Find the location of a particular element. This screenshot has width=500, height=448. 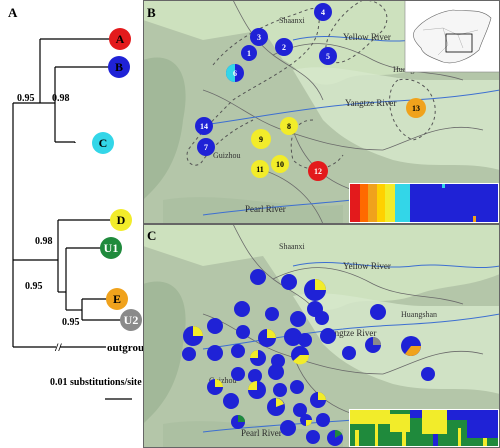

tip-u2-label: U2 is located at coordinates (131, 320).